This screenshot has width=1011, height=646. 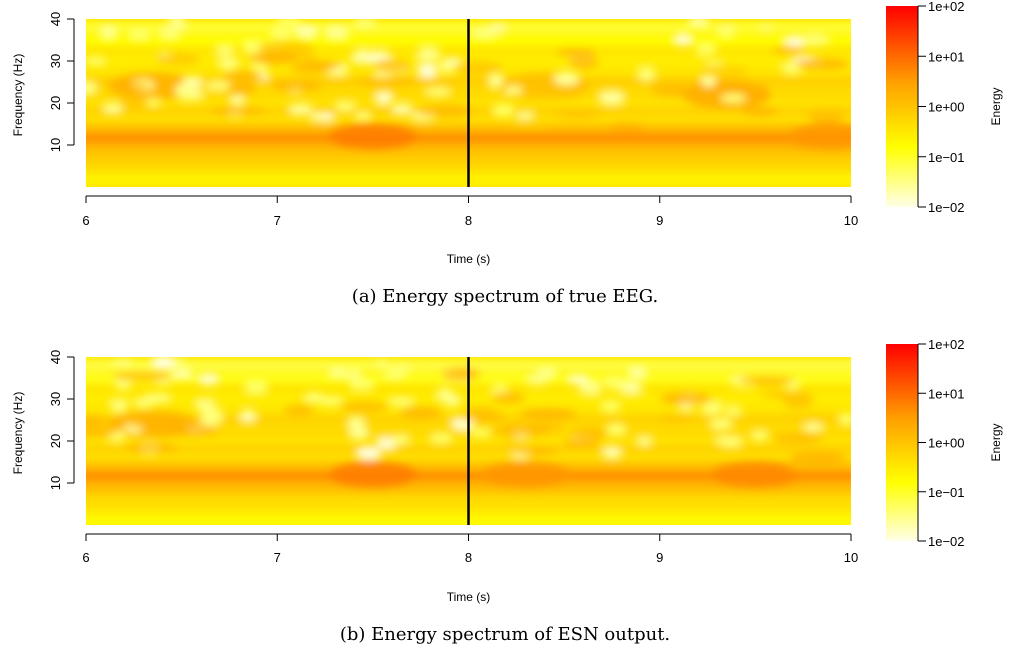 I want to click on colorbar-tick-label: 1e−02, so click(x=946, y=541).